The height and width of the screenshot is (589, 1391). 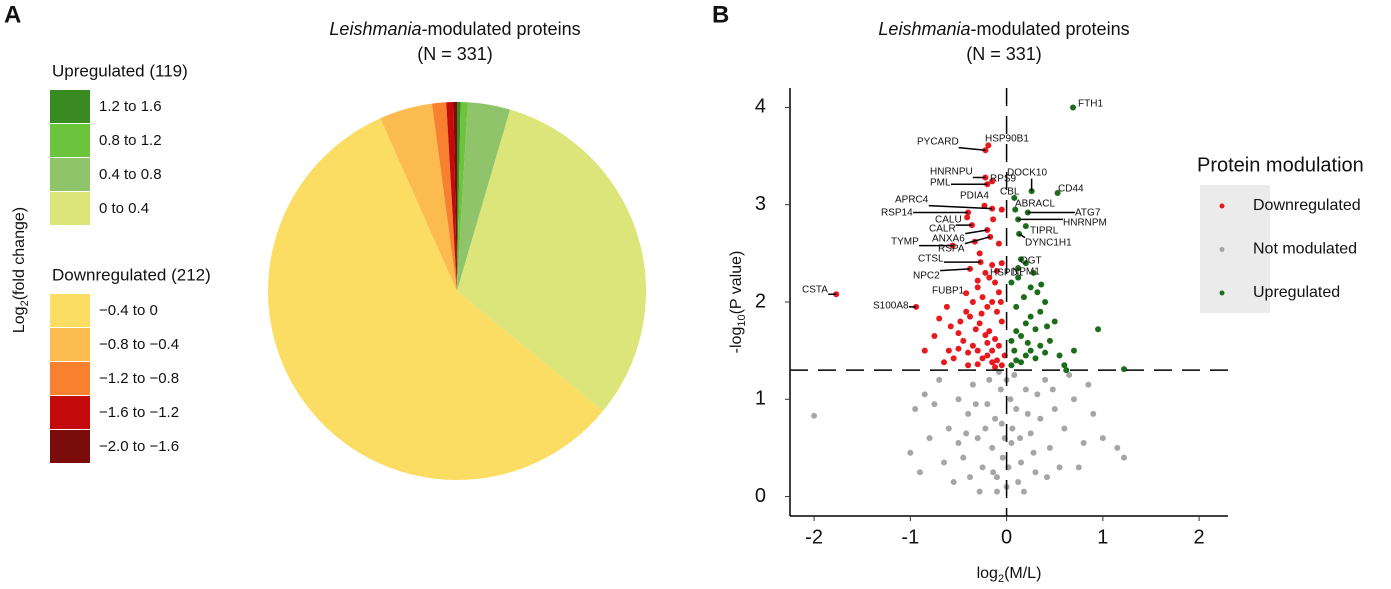 I want to click on point-label: S100A8, so click(x=891, y=306).